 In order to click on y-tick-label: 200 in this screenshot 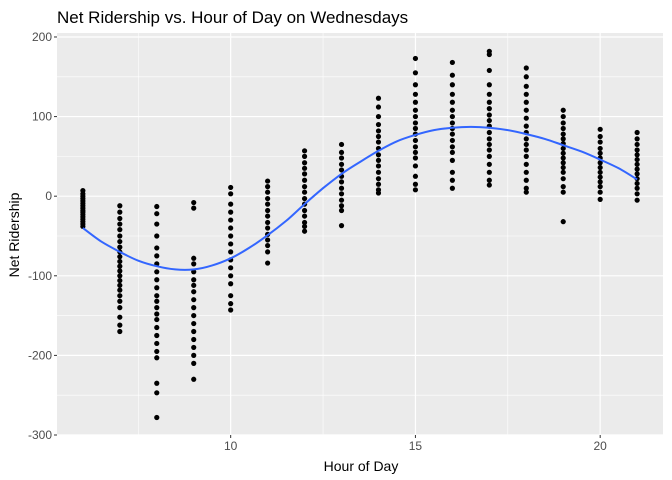, I will do `click(42, 37)`.